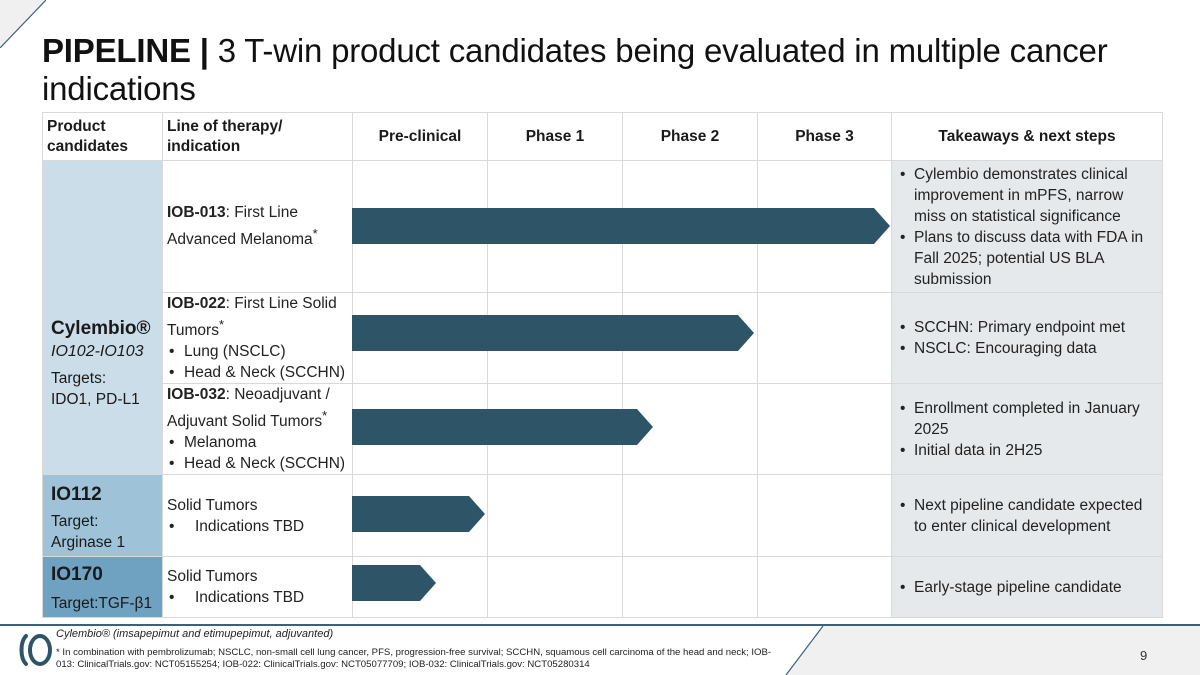 Image resolution: width=1200 pixels, height=675 pixels. What do you see at coordinates (196, 395) in the screenshot?
I see `trial-code: IOB-032` at bounding box center [196, 395].